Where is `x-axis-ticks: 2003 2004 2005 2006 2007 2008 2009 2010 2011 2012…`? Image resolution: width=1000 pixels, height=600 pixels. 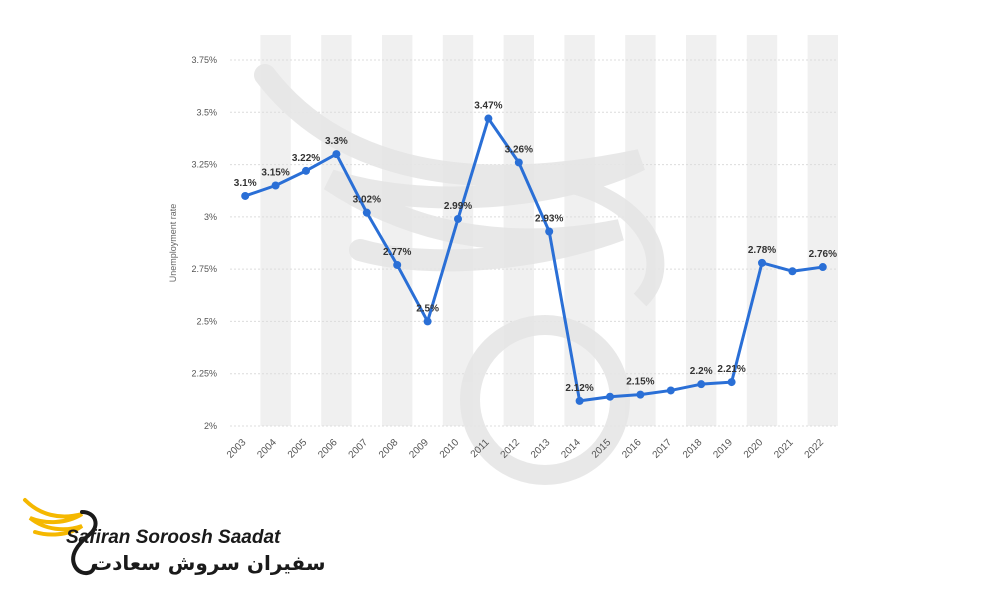
x-axis-ticks: 2003 2004 2005 2006 2007 2008 2009 2010 2011 2012… is located at coordinates (525, 449).